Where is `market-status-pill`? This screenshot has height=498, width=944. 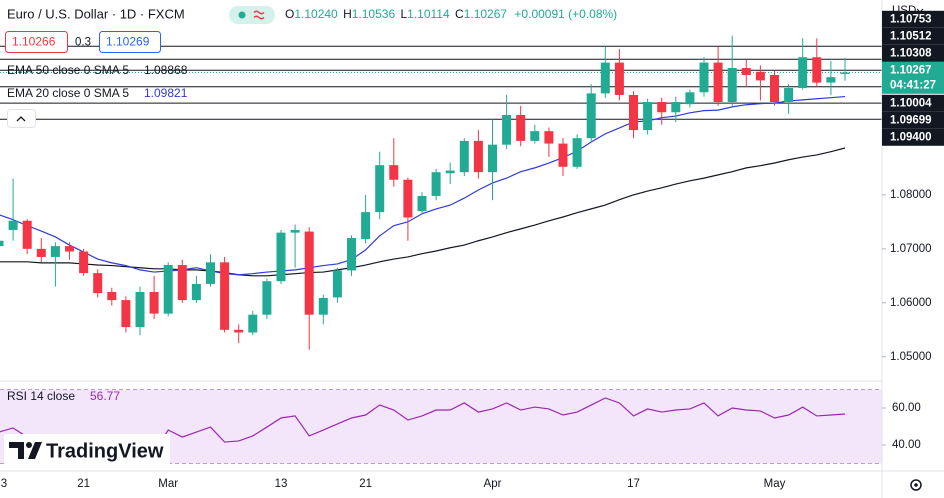 market-status-pill is located at coordinates (252, 15).